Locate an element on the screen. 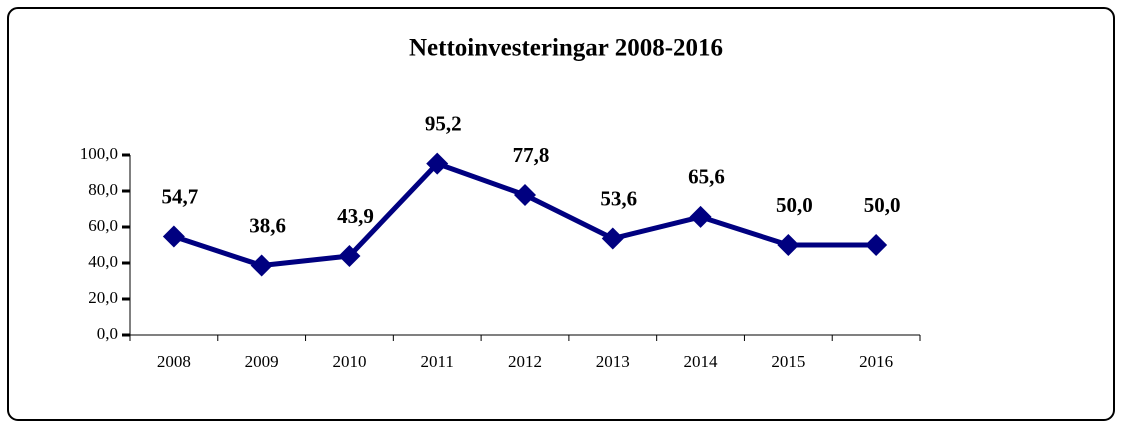  y-tick-label: 20,0 is located at coordinates (103, 297).